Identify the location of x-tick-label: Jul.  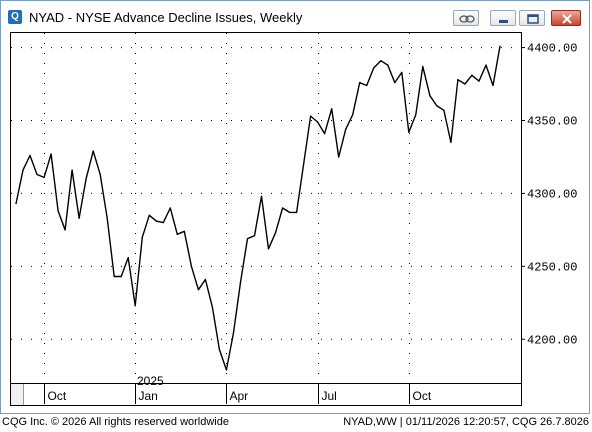
(329, 396).